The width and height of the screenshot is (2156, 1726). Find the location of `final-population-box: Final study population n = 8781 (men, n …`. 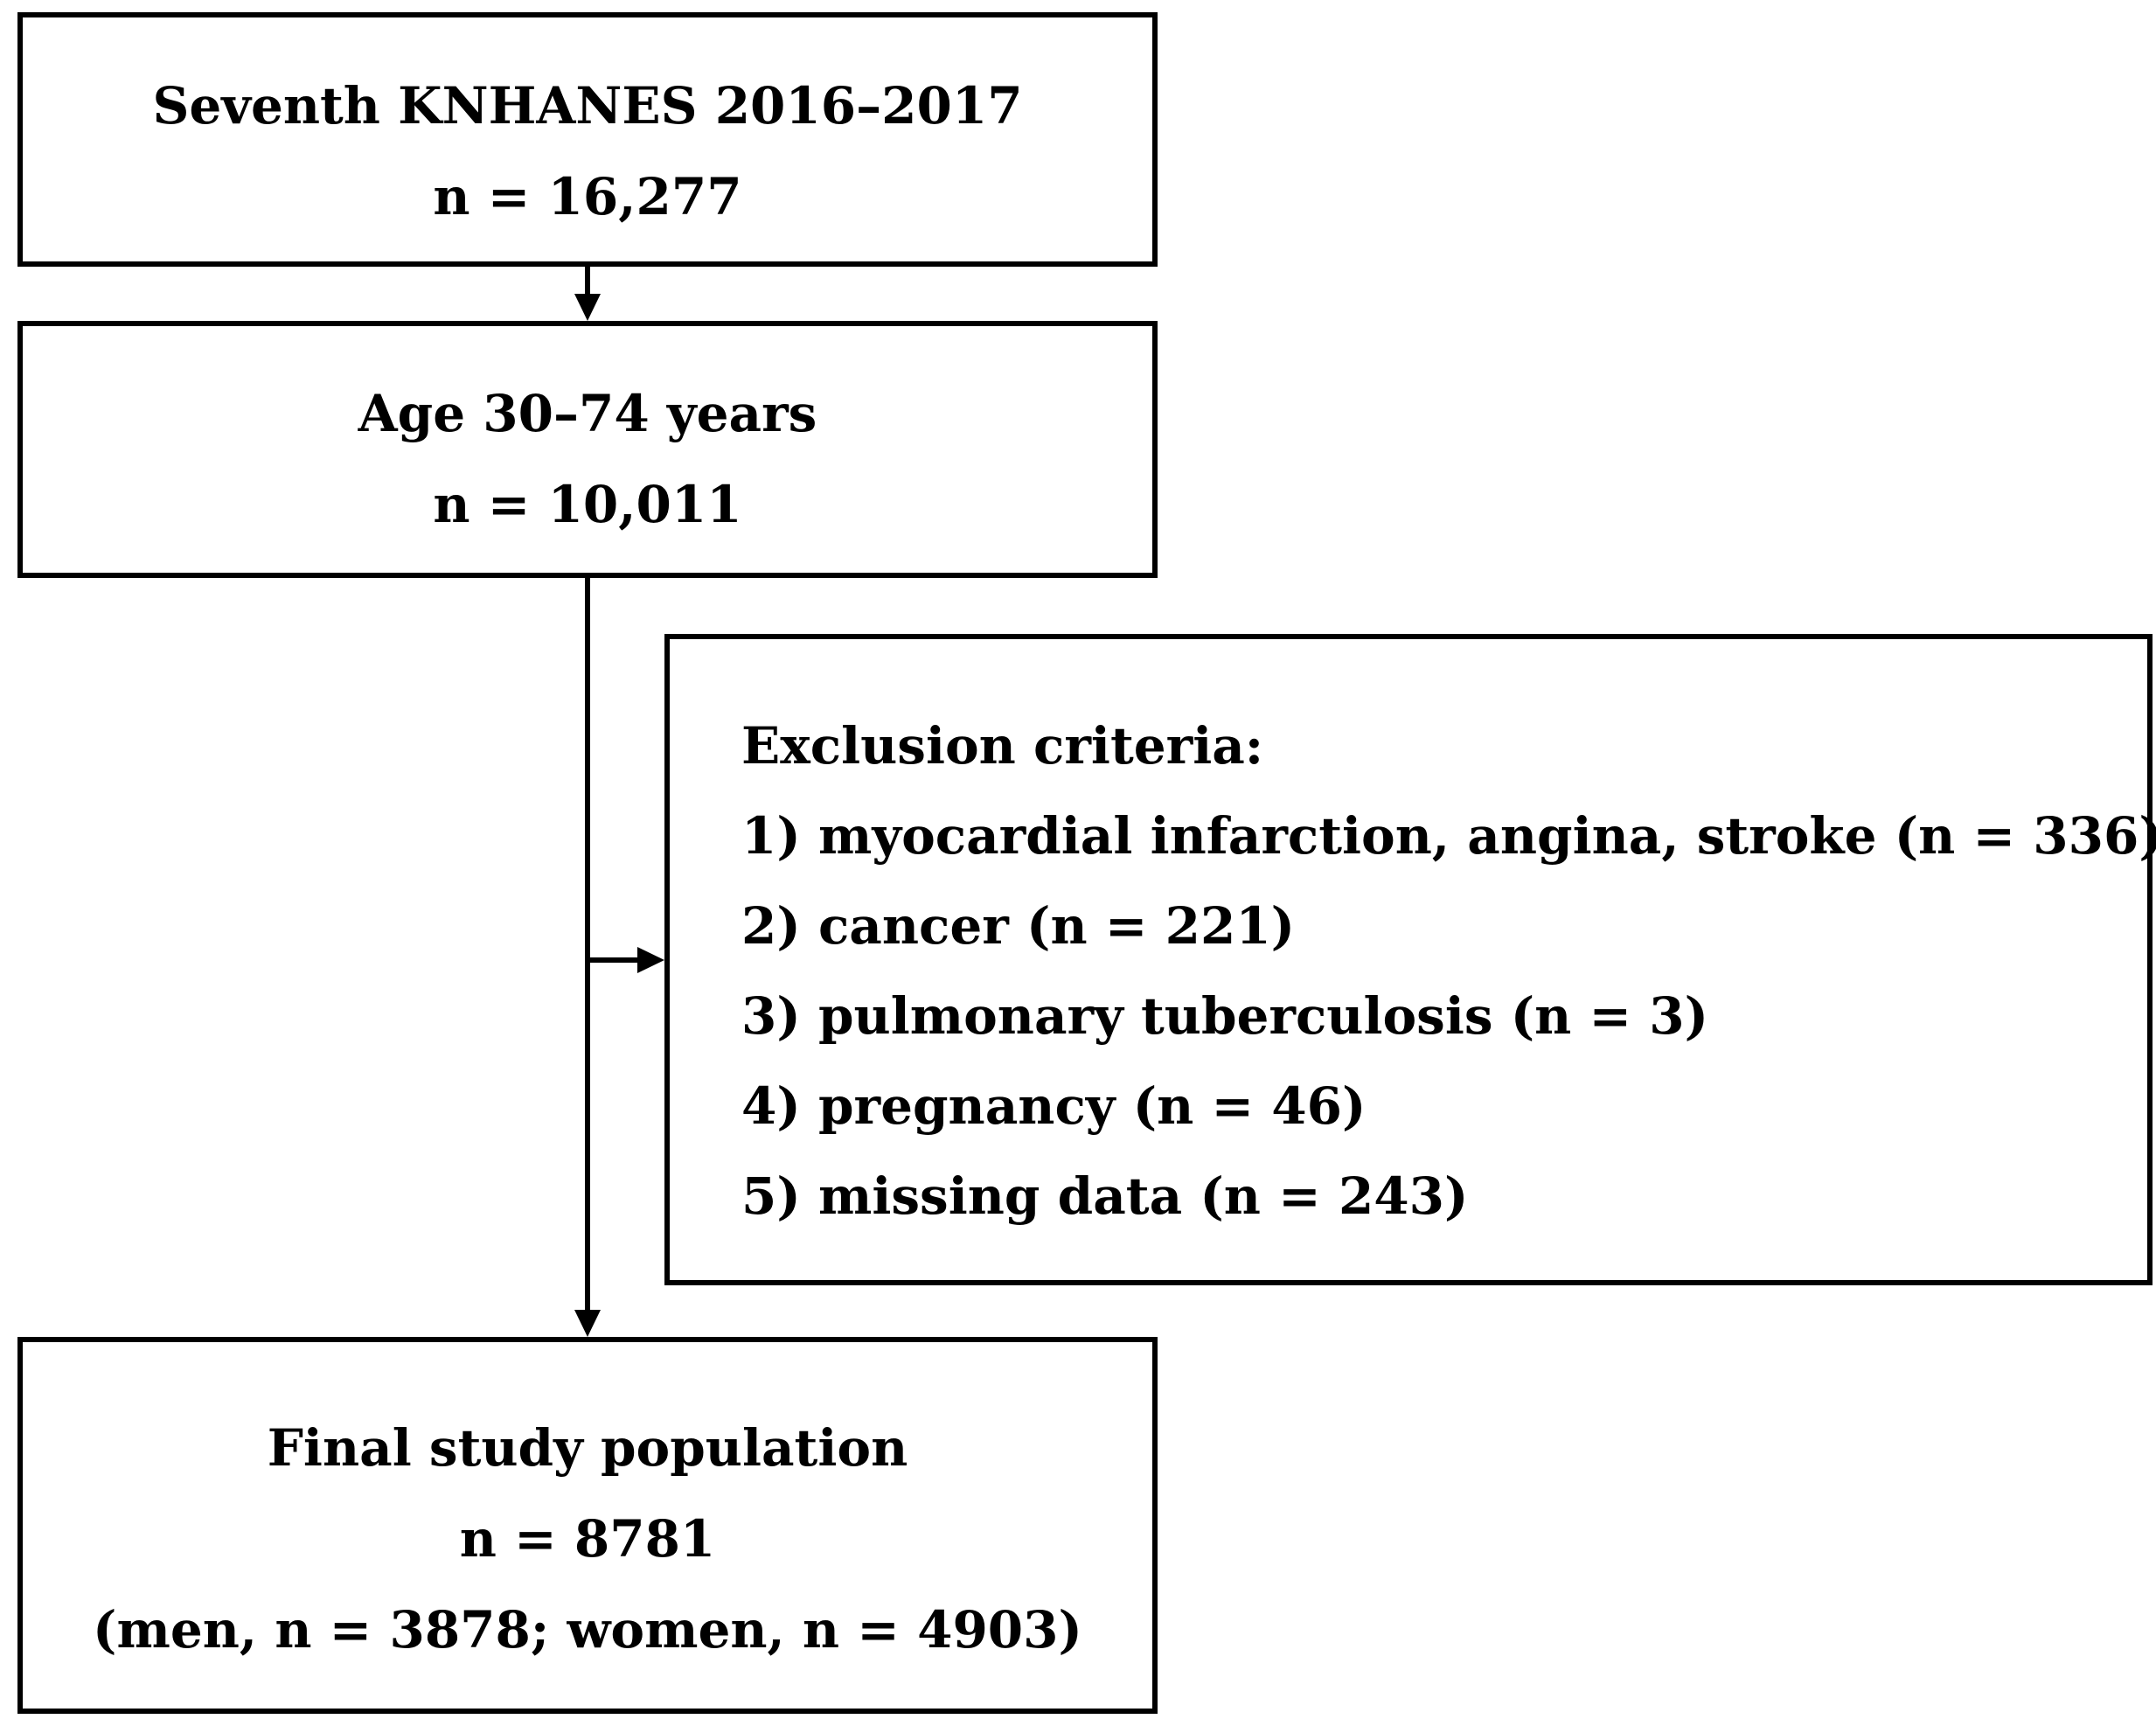

final-population-box: Final study population n = 8781 (men, n … is located at coordinates (587, 1525).